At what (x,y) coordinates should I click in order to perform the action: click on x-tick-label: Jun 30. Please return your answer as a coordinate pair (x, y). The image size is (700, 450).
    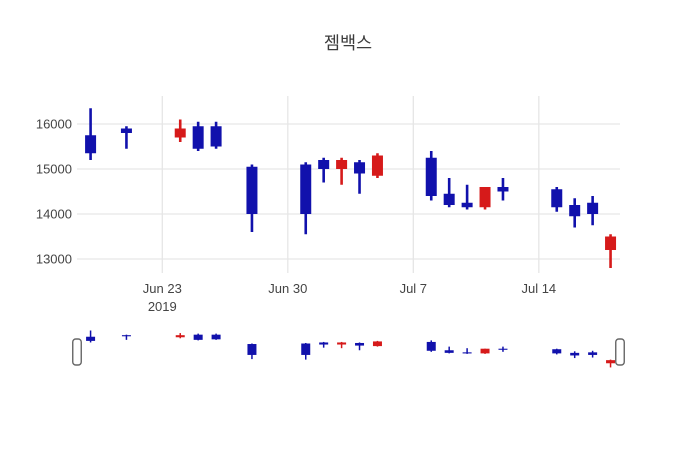
    Looking at the image, I should click on (287, 288).